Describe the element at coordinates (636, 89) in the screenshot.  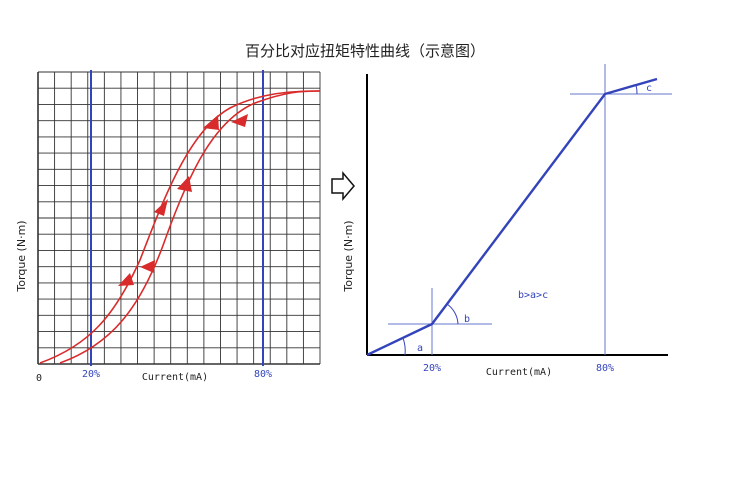
I see `angle-c-arc` at that location.